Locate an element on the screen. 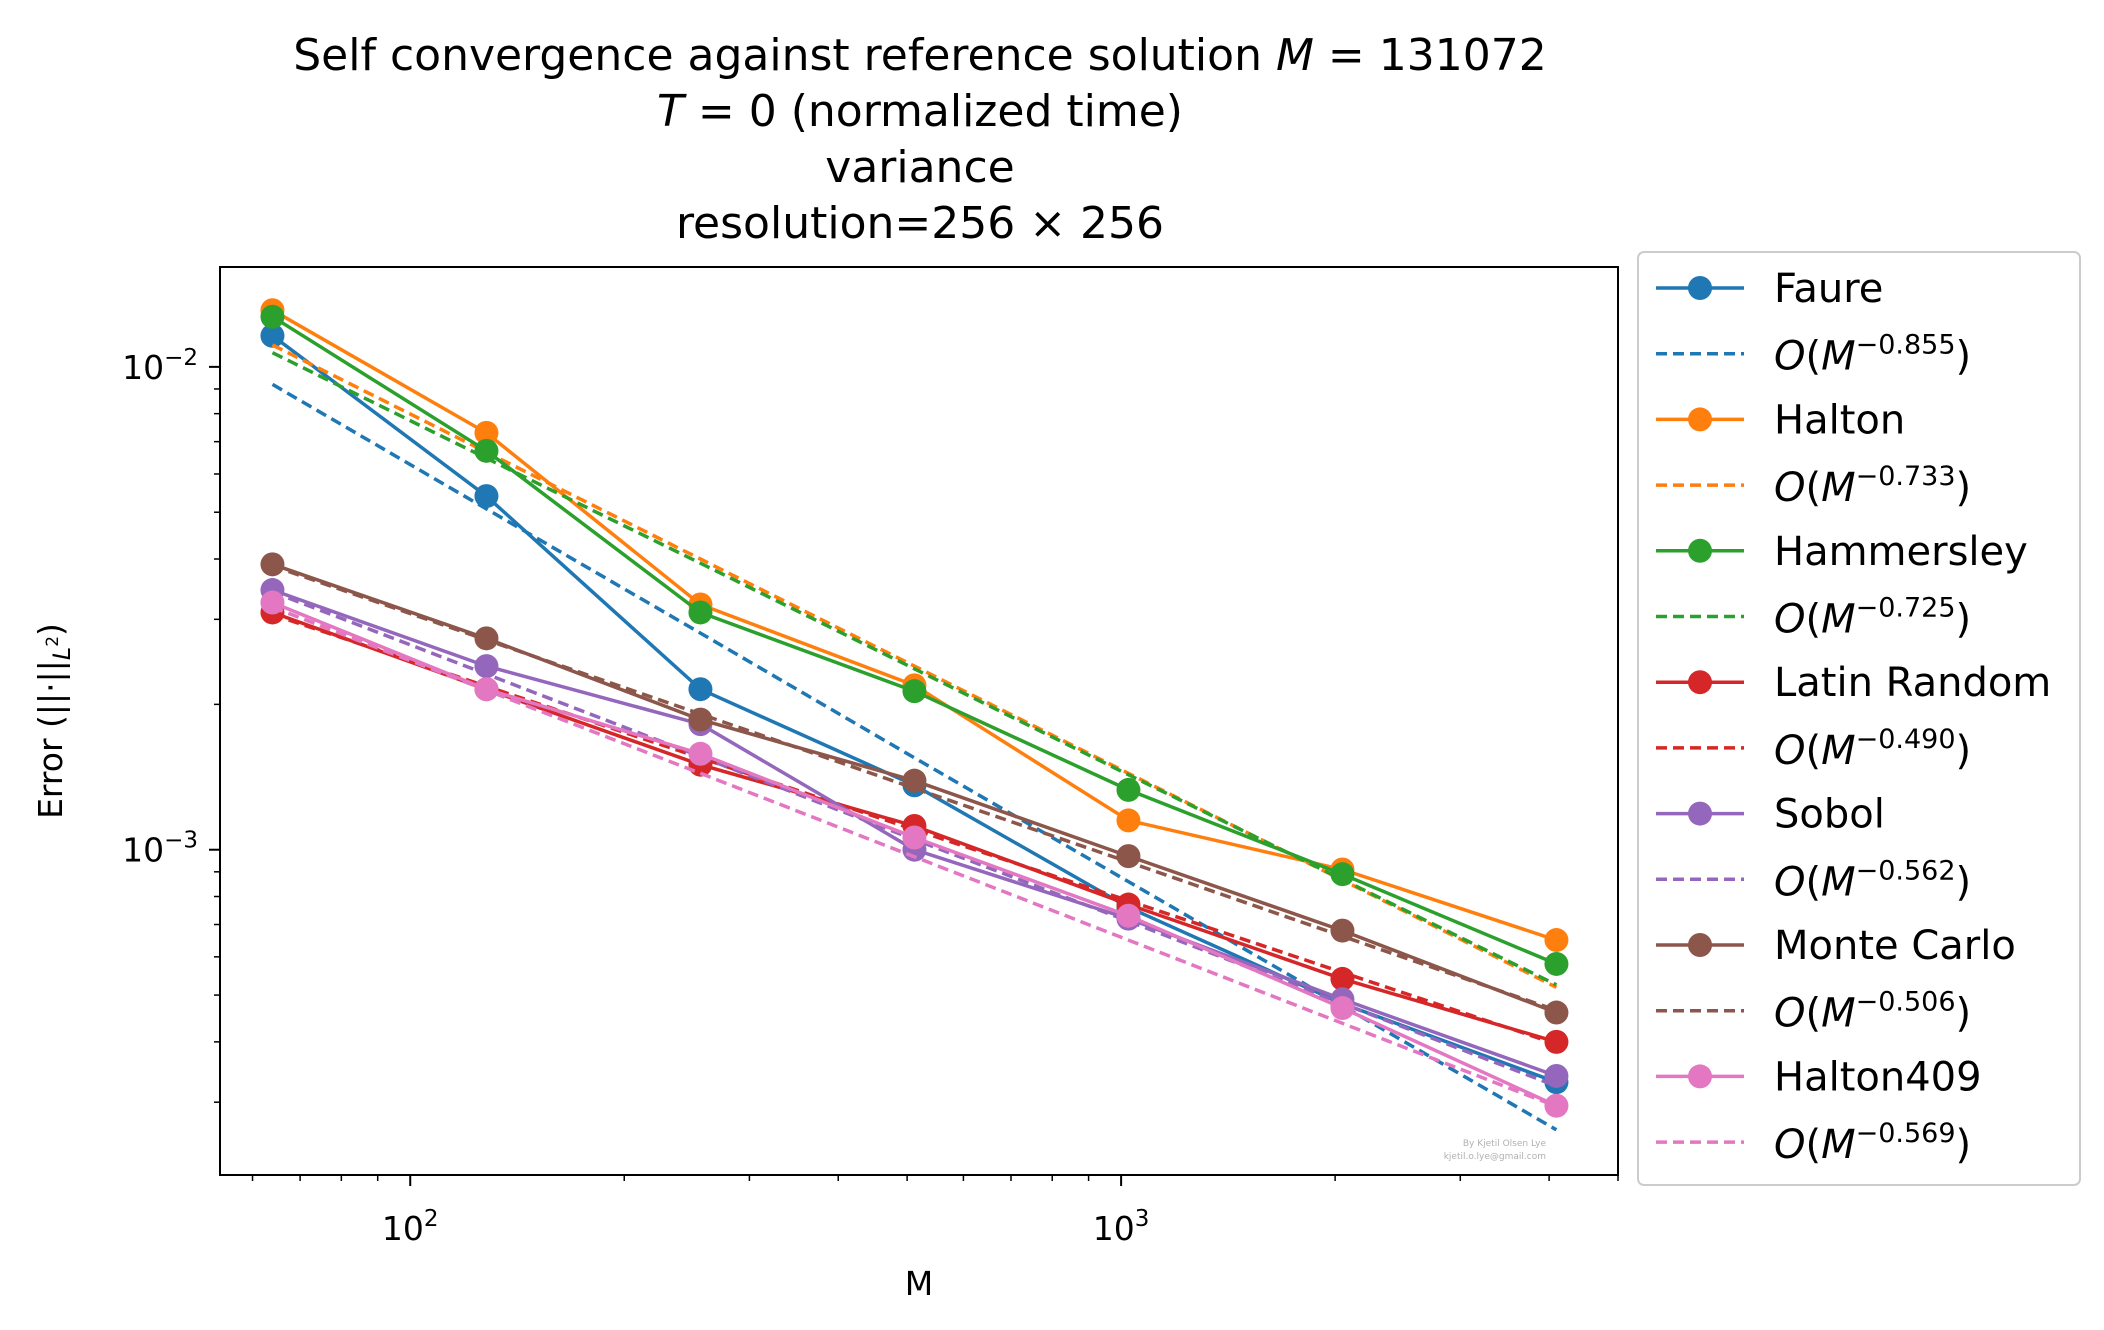  legend-entry: Sobol is located at coordinates (1770, 815).